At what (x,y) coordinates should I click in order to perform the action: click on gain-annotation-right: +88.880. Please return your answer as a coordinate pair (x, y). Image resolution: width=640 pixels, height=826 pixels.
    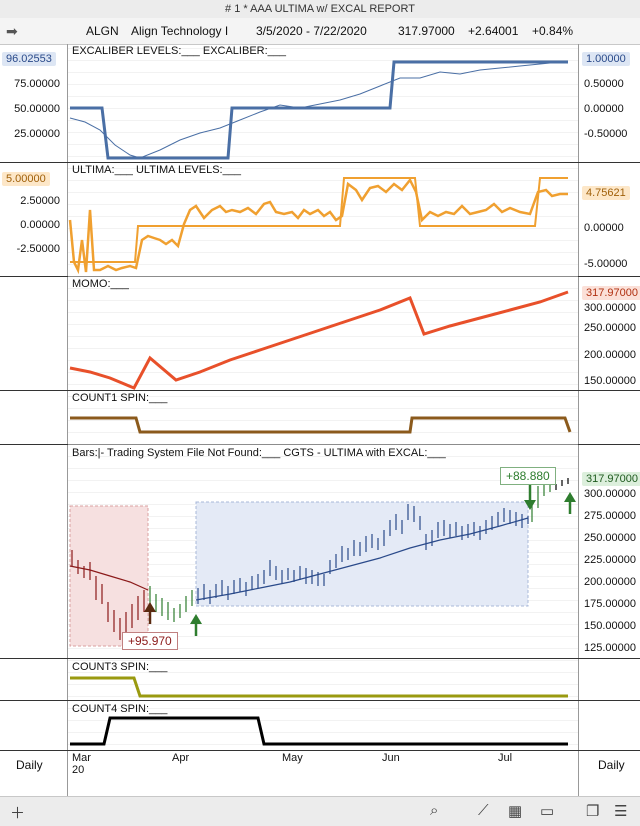
    Looking at the image, I should click on (528, 476).